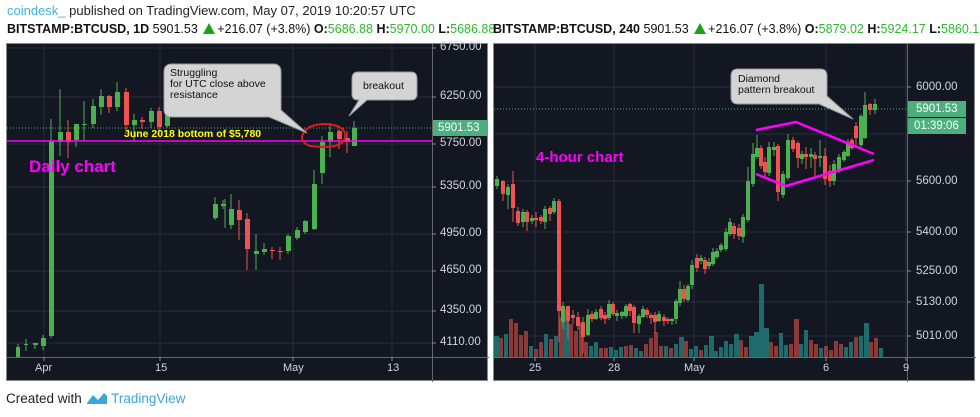 This screenshot has width=980, height=417. I want to click on y-tick: 4110.00, so click(460, 342).